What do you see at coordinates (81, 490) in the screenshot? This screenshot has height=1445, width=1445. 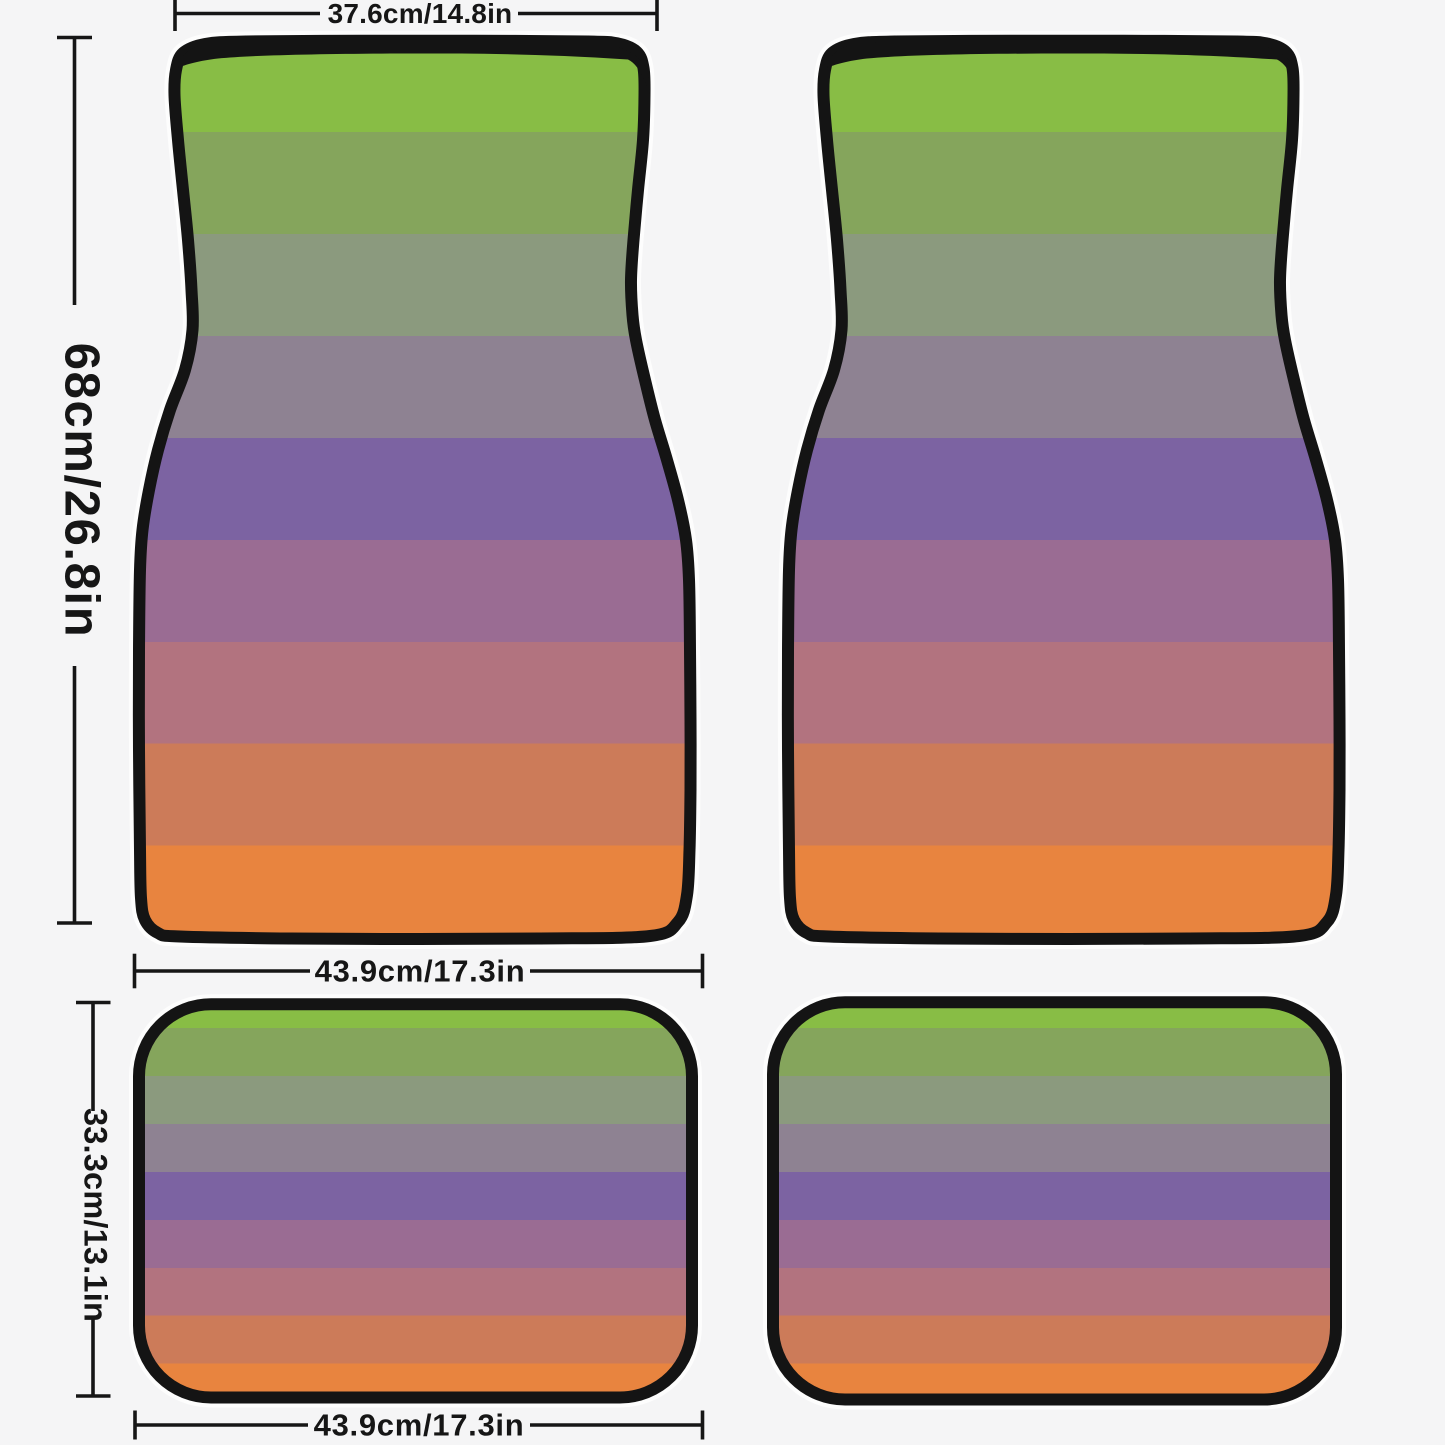 I see `svg-text: 68cm/26.8in` at bounding box center [81, 490].